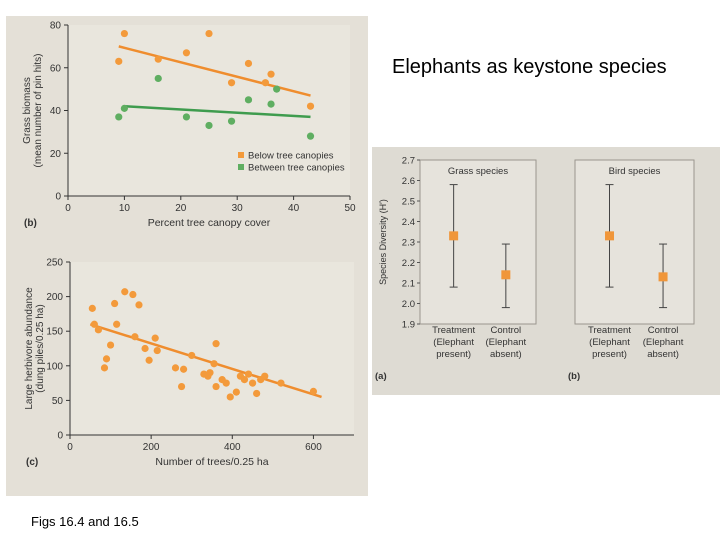 The width and height of the screenshot is (720, 540). I want to click on y-tick-label: 2.4, so click(408, 222).